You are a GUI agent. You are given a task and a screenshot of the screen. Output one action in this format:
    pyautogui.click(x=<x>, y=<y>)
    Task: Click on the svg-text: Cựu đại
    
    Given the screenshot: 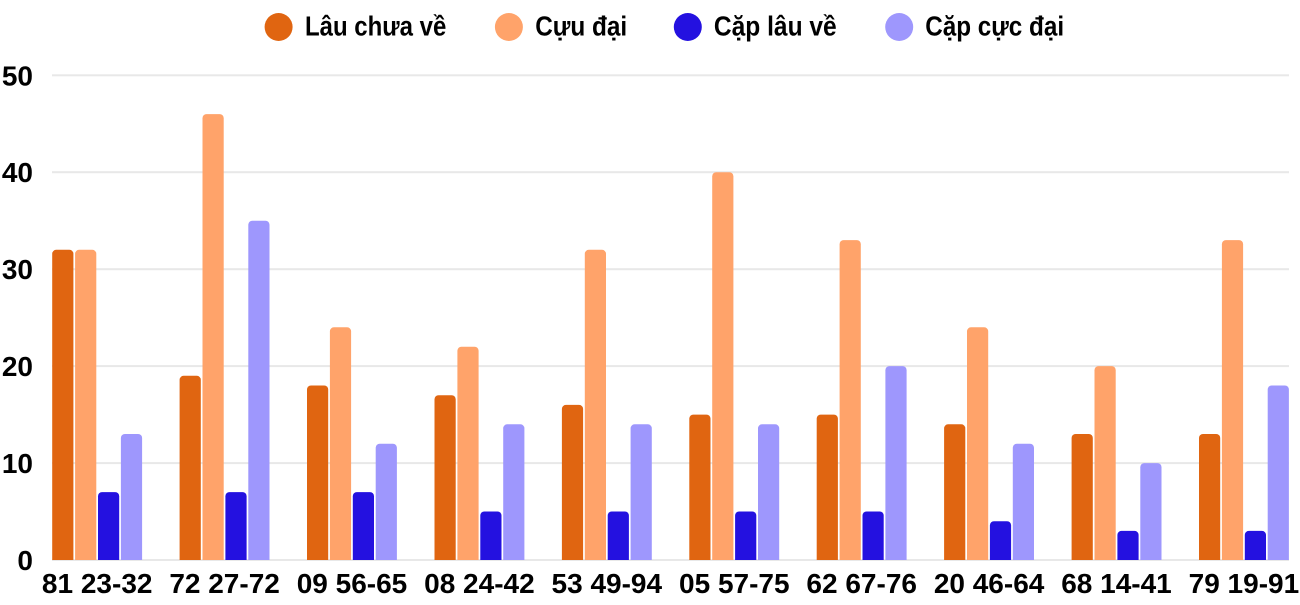 What is the action you would take?
    pyautogui.click(x=581, y=26)
    